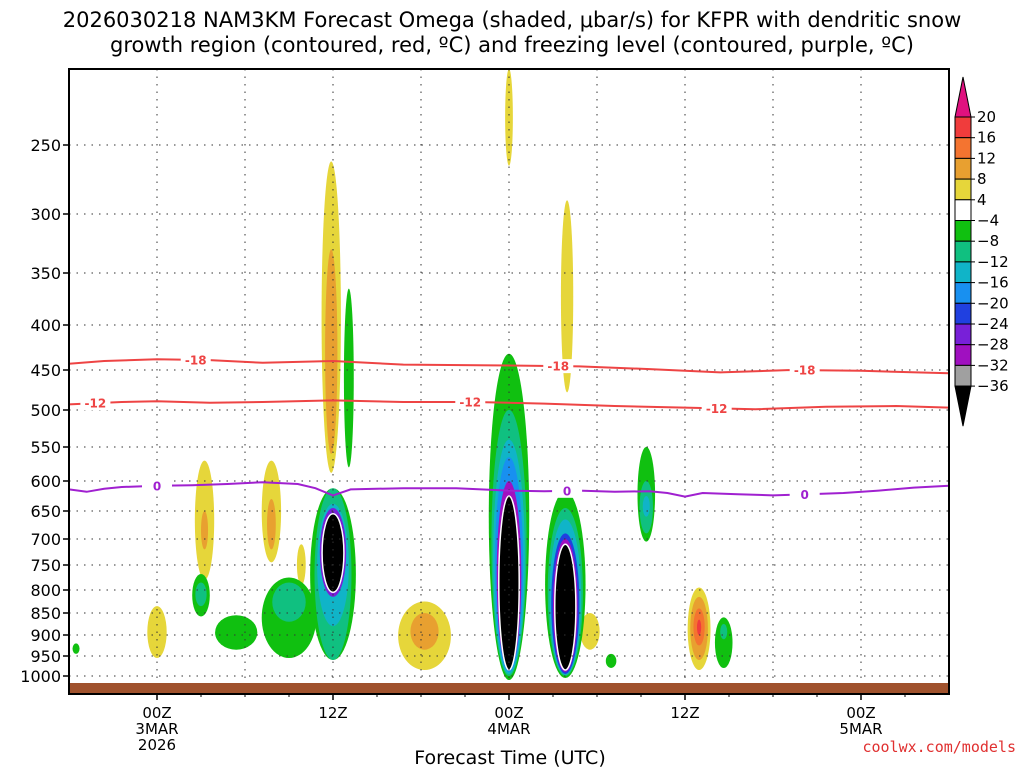 The image size is (1024, 768). Describe the element at coordinates (45, 590) in the screenshot. I see `y-tick-label-800: 800` at that location.